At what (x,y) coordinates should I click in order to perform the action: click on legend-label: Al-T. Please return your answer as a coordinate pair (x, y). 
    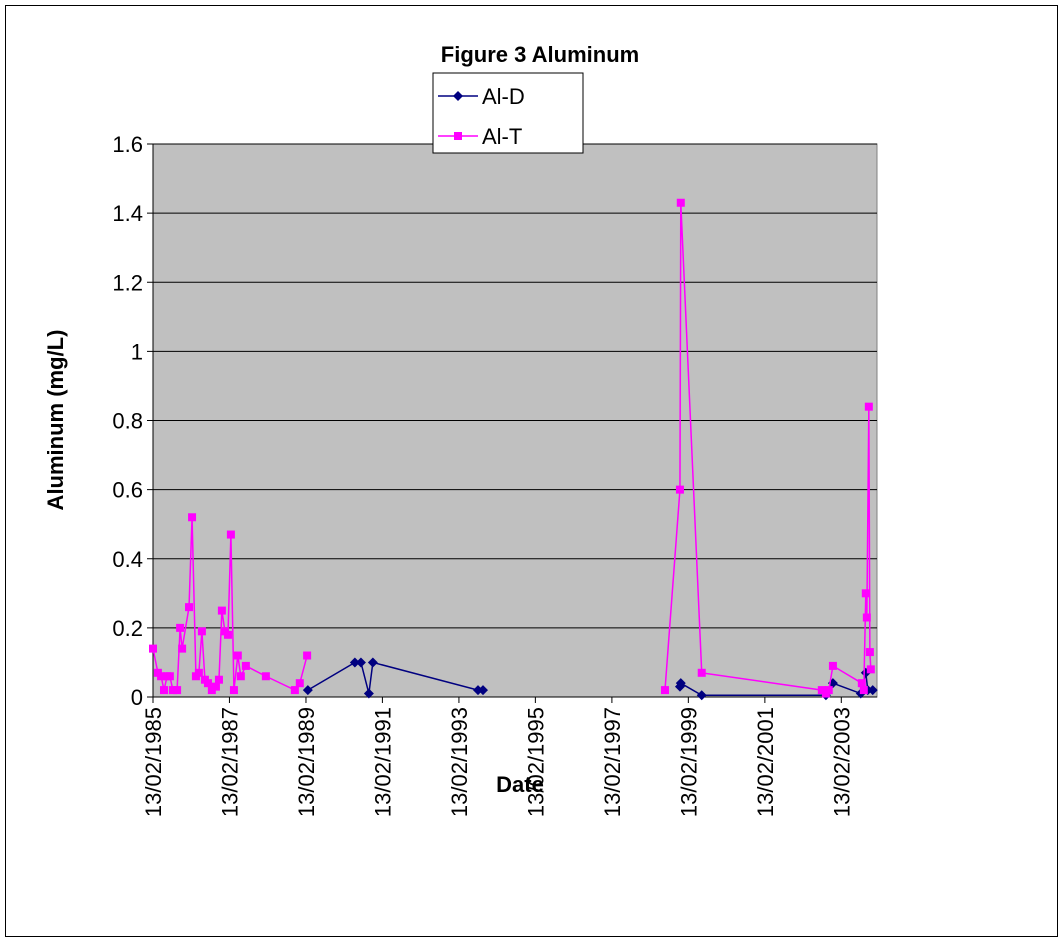
    Looking at the image, I should click on (502, 136).